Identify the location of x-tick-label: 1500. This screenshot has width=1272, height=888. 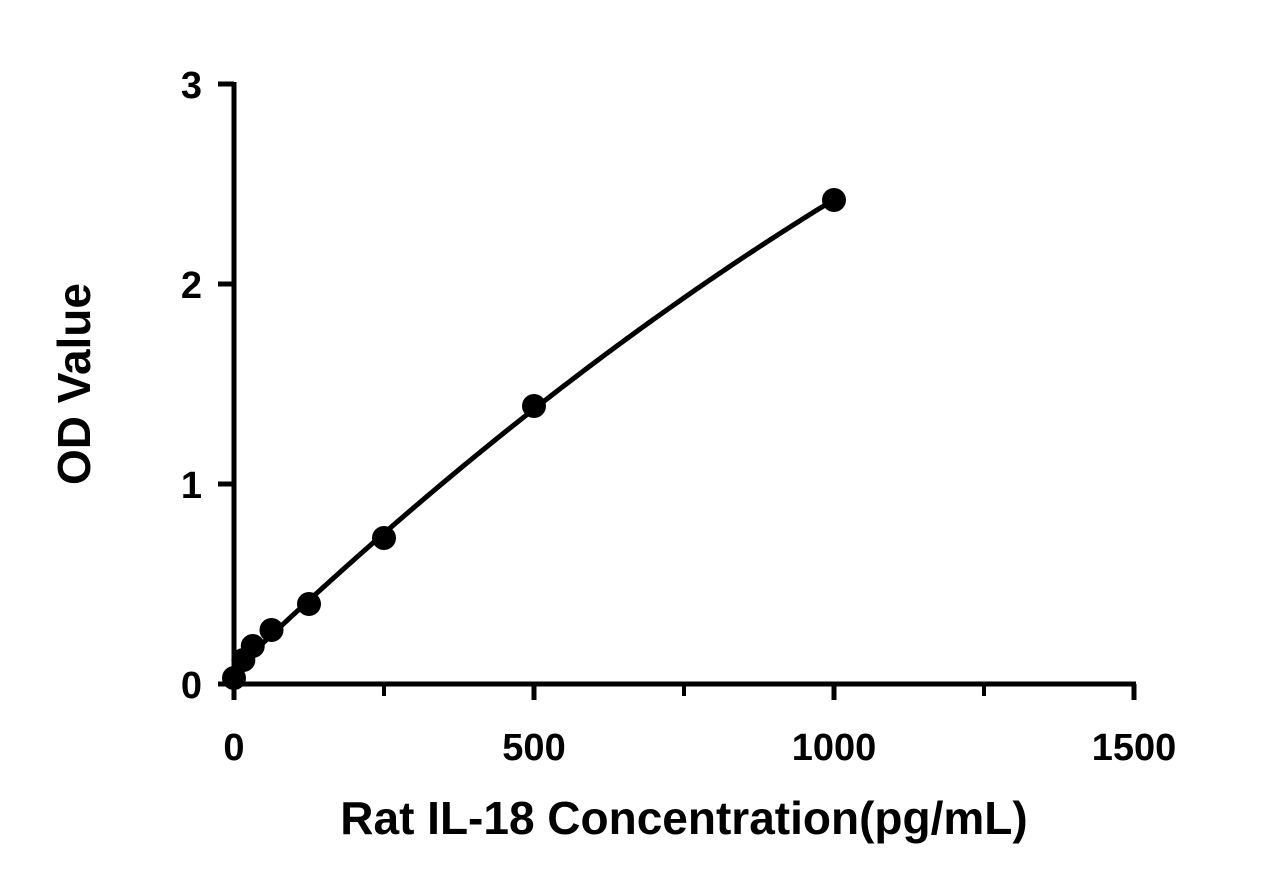
(1134, 748).